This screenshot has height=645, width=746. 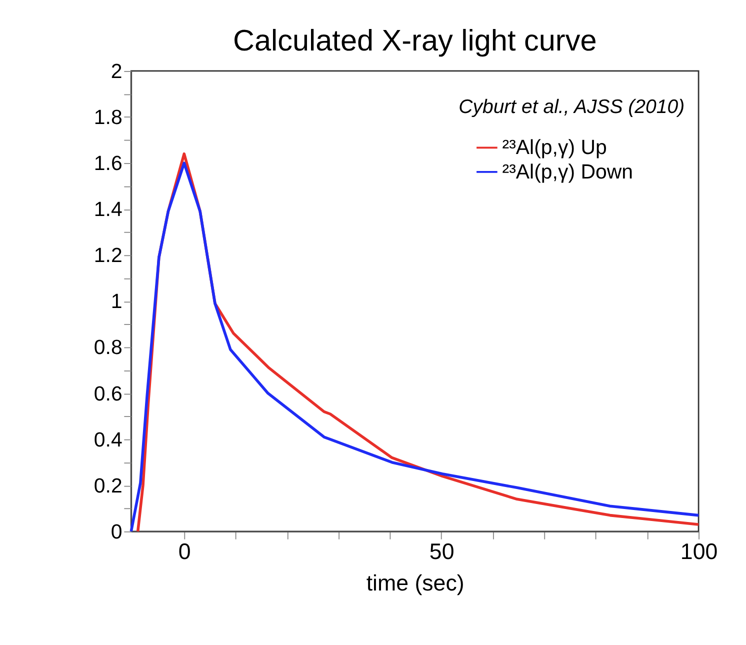 What do you see at coordinates (414, 41) in the screenshot?
I see `chart-title: Calculated X-ray light curve` at bounding box center [414, 41].